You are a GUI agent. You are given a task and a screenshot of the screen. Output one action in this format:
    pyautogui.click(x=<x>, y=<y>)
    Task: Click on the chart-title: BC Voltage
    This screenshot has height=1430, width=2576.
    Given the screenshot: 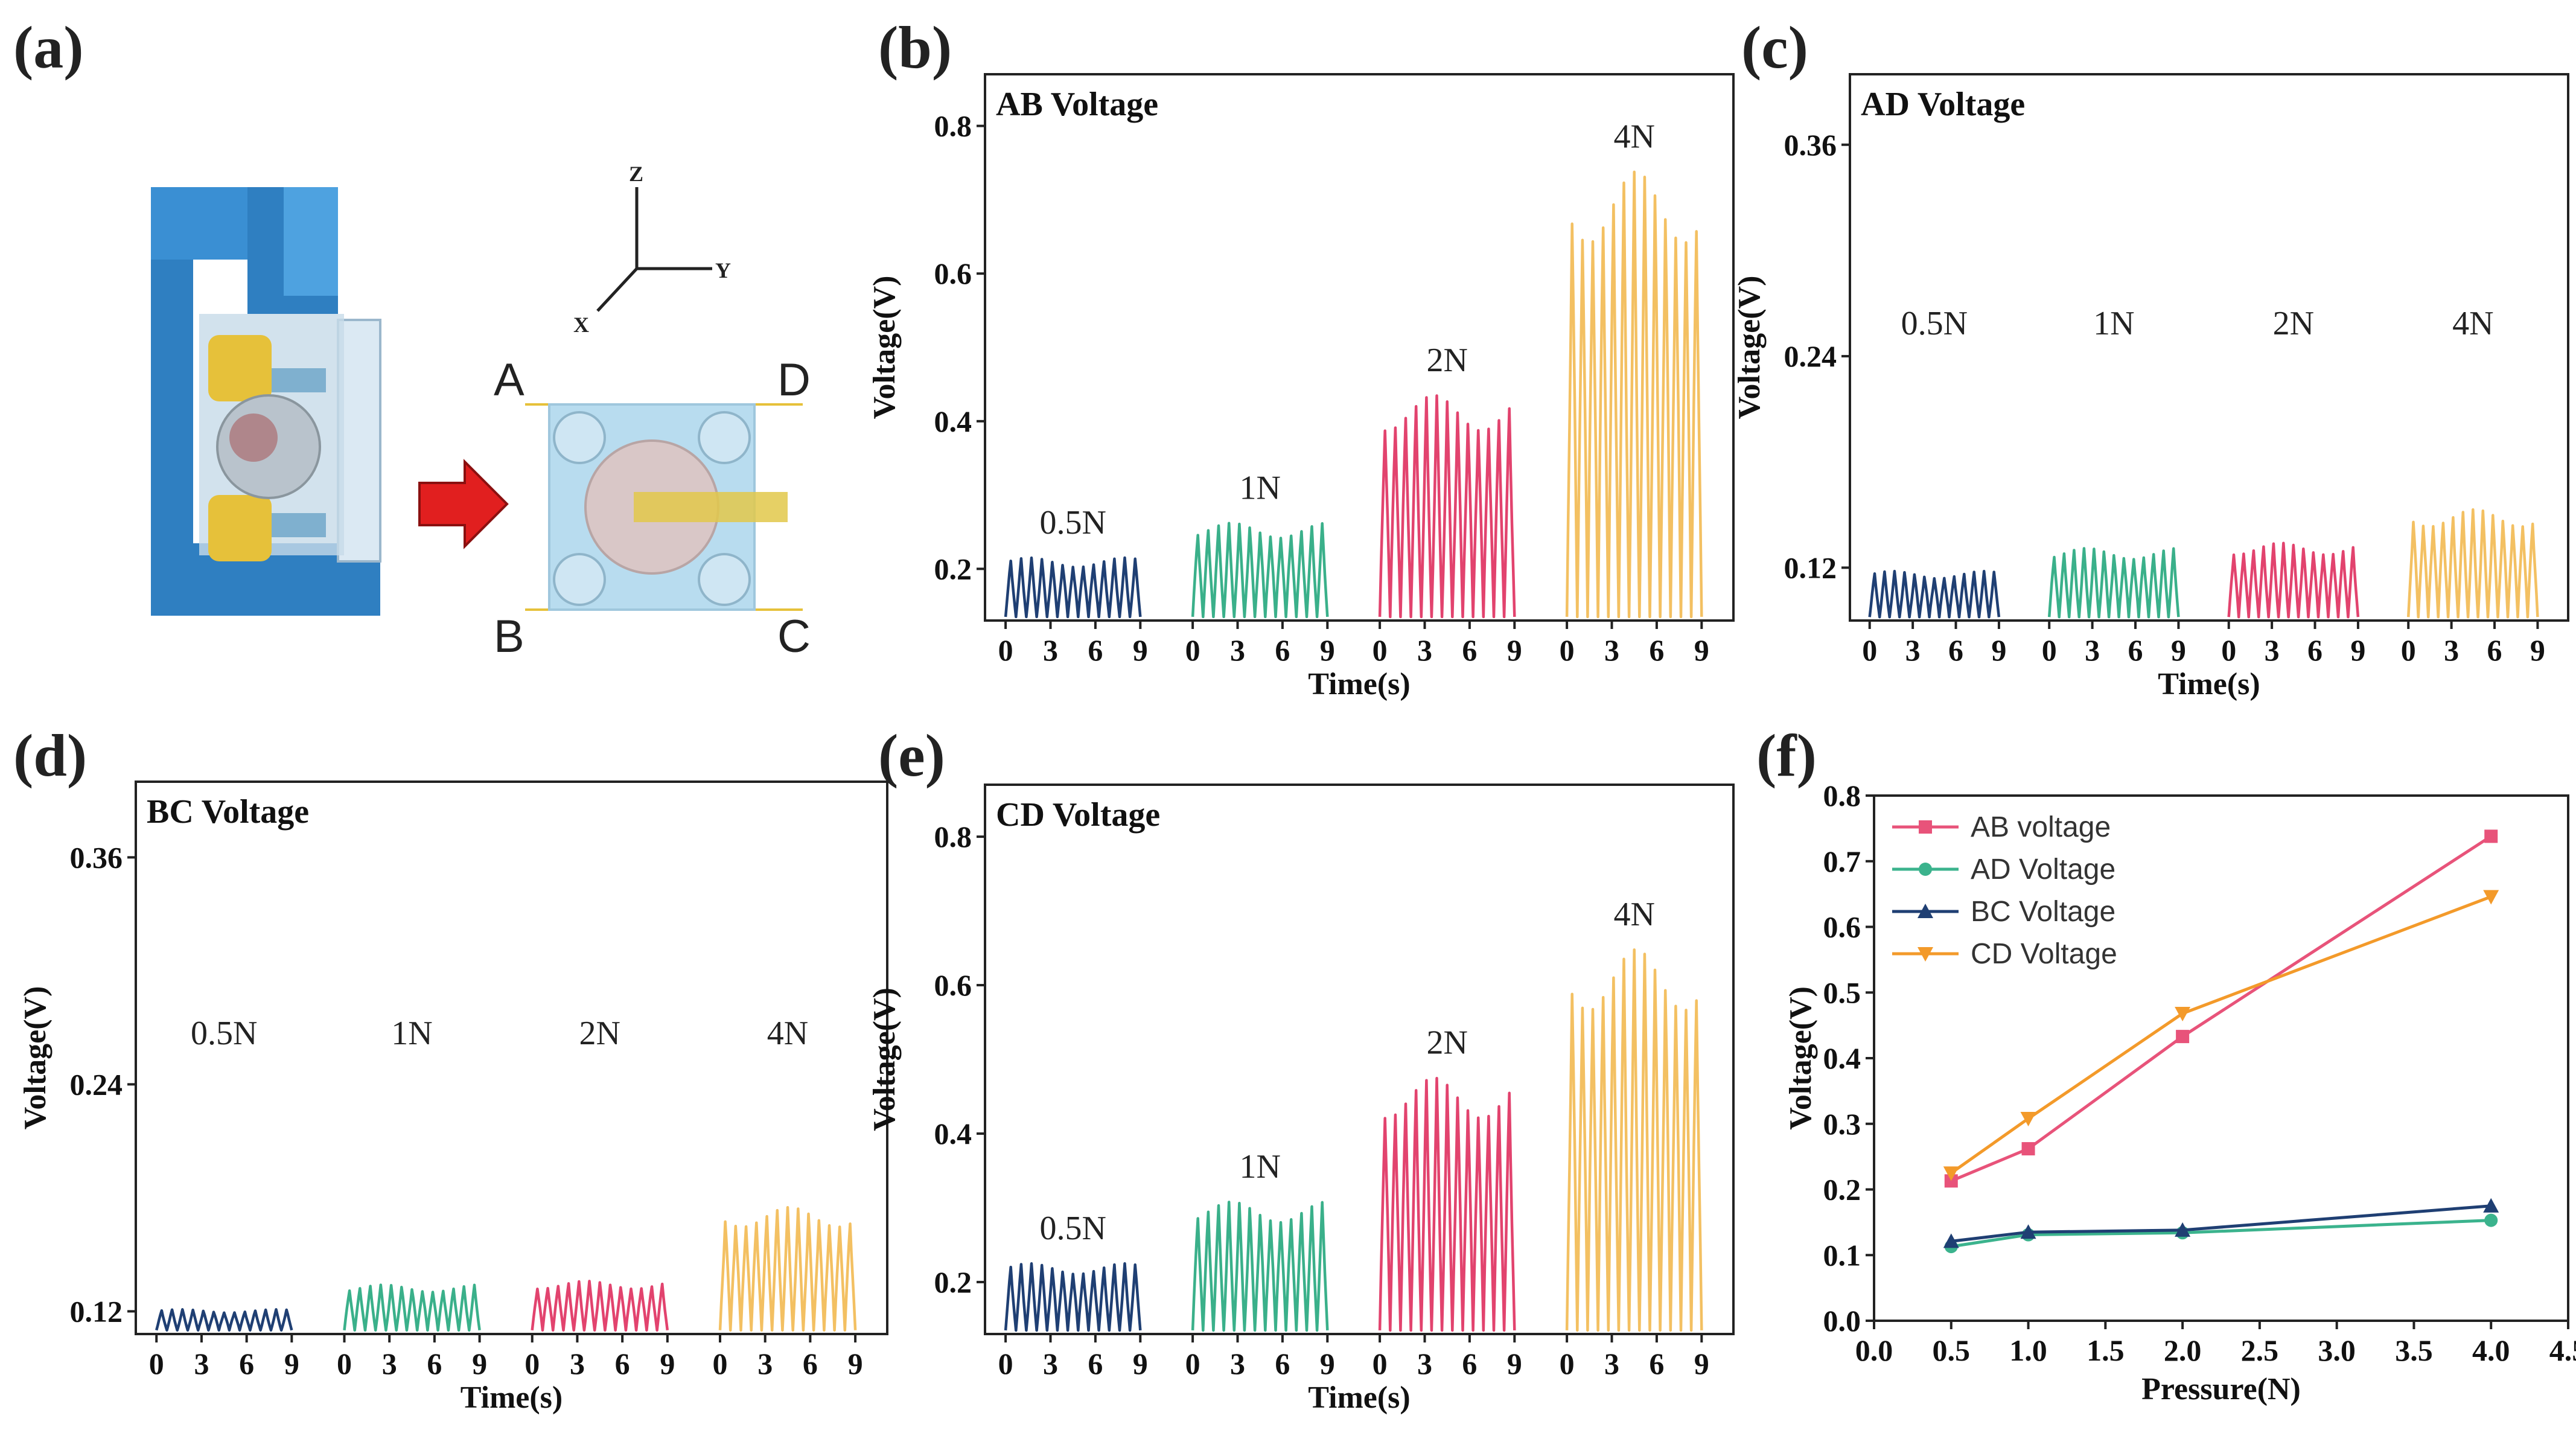 What is the action you would take?
    pyautogui.click(x=228, y=812)
    